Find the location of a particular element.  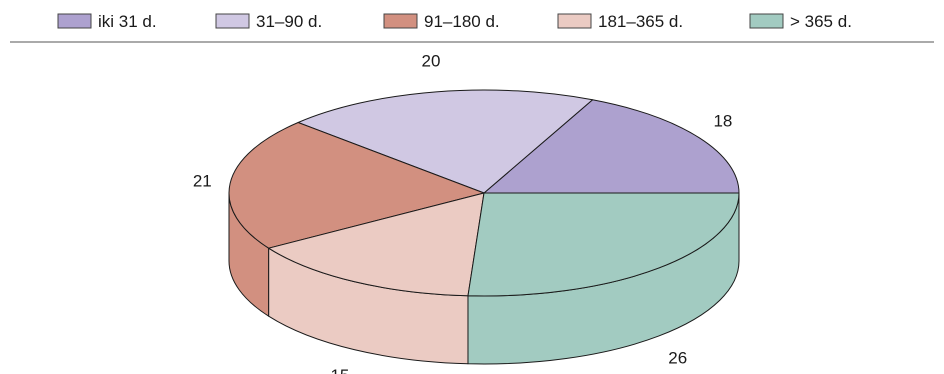

pie-slice-91-180-d is located at coordinates (356, 185).